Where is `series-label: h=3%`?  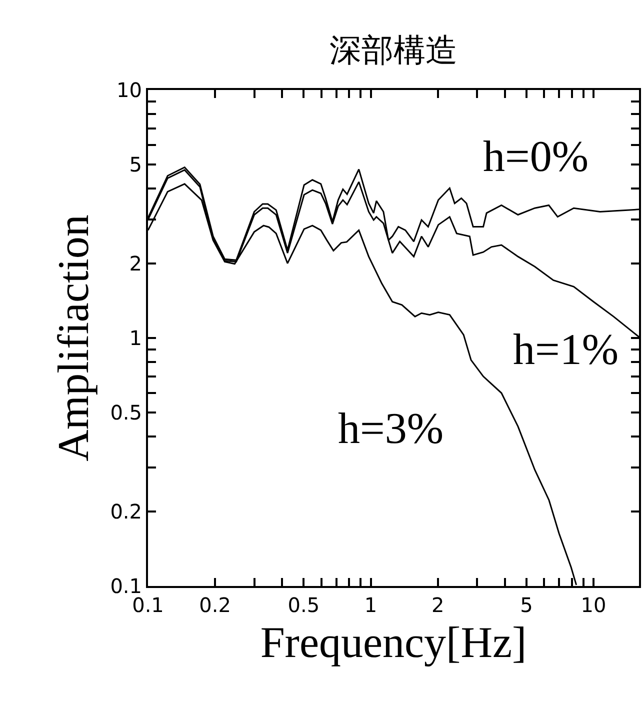
series-label: h=3% is located at coordinates (391, 428).